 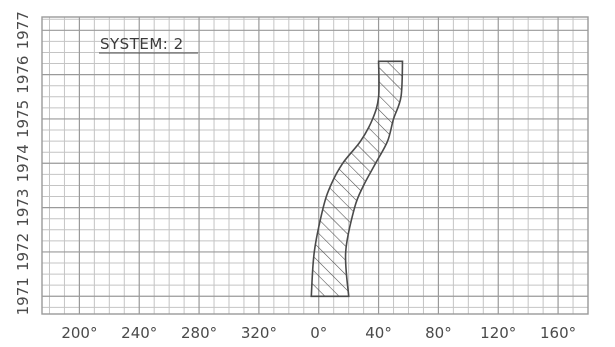 I want to click on x-tick-label: 200°, so click(x=79, y=333).